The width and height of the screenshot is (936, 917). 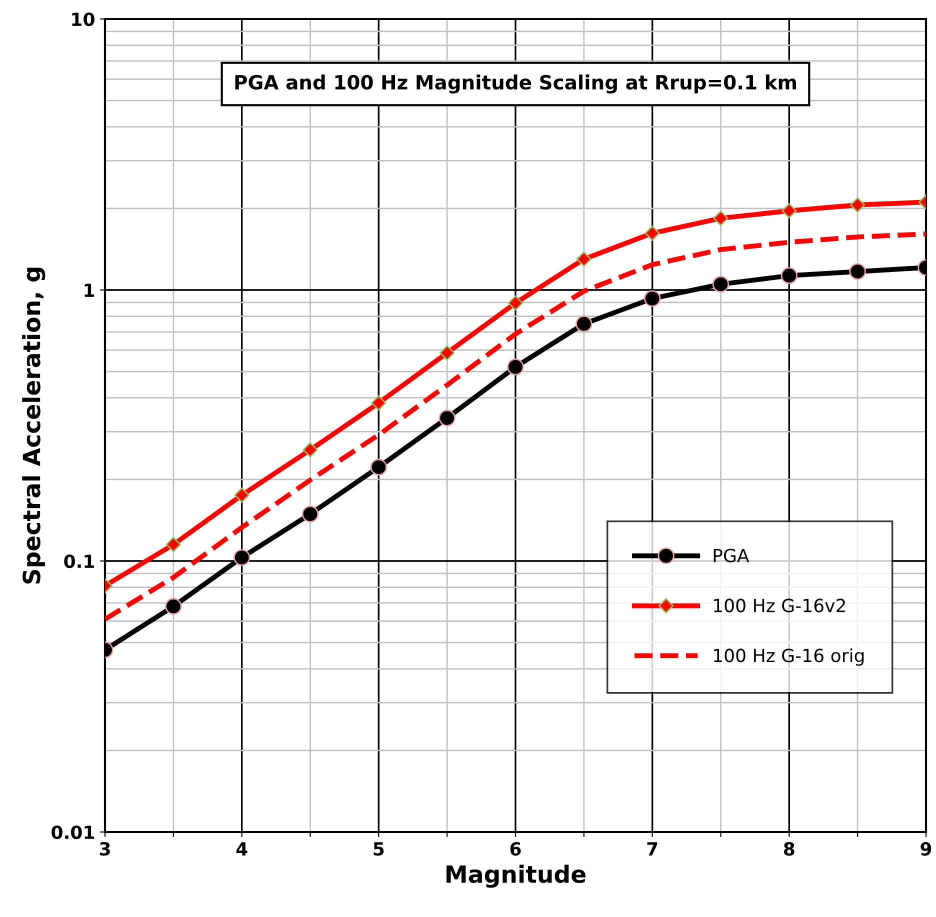 I want to click on y-tick-label: 0.1, so click(x=79, y=561).